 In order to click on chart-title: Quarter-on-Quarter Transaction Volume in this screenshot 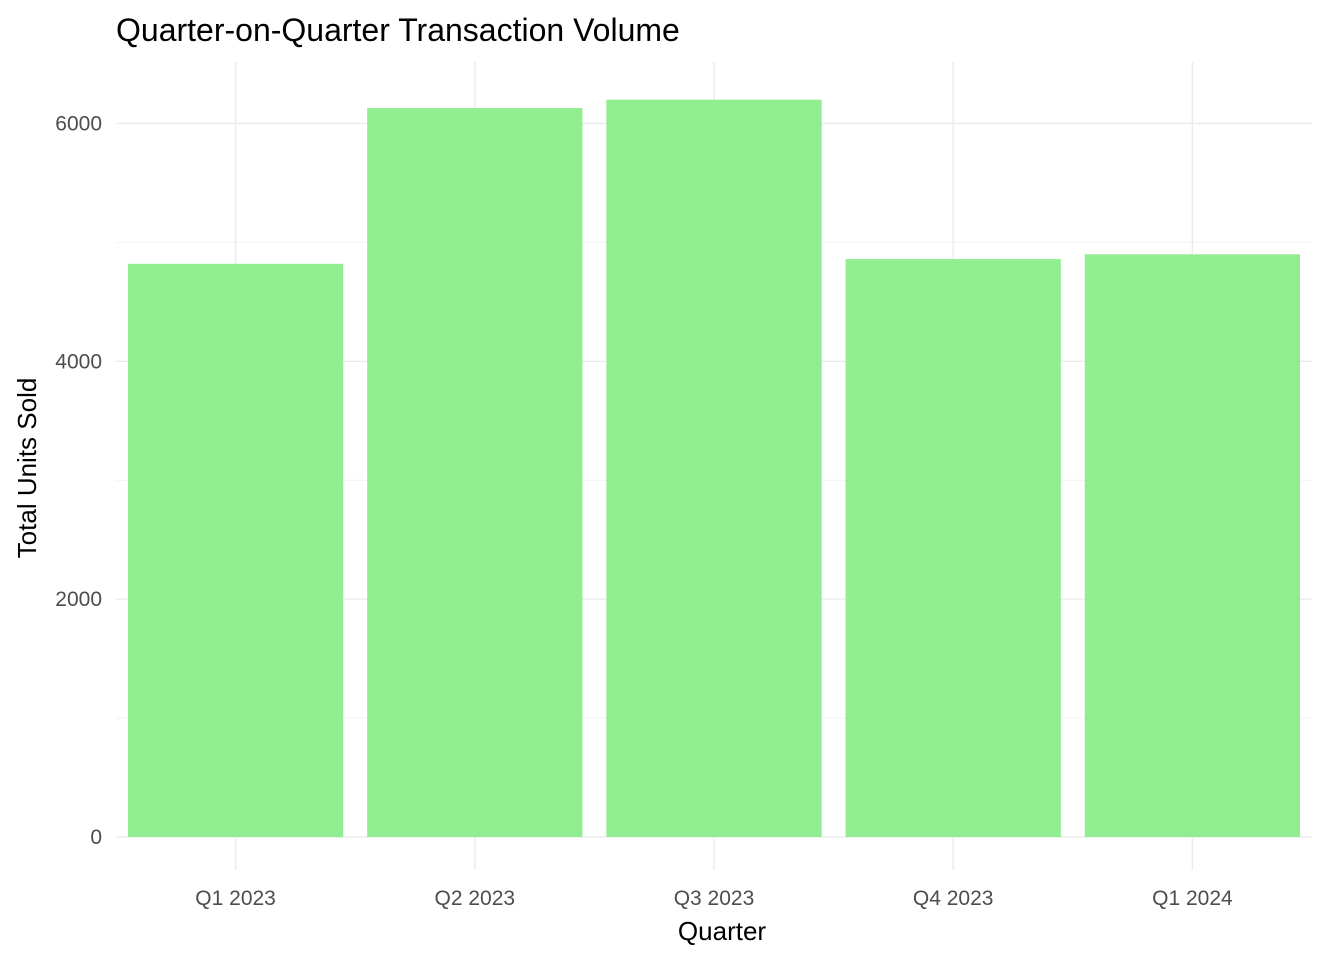, I will do `click(398, 30)`.